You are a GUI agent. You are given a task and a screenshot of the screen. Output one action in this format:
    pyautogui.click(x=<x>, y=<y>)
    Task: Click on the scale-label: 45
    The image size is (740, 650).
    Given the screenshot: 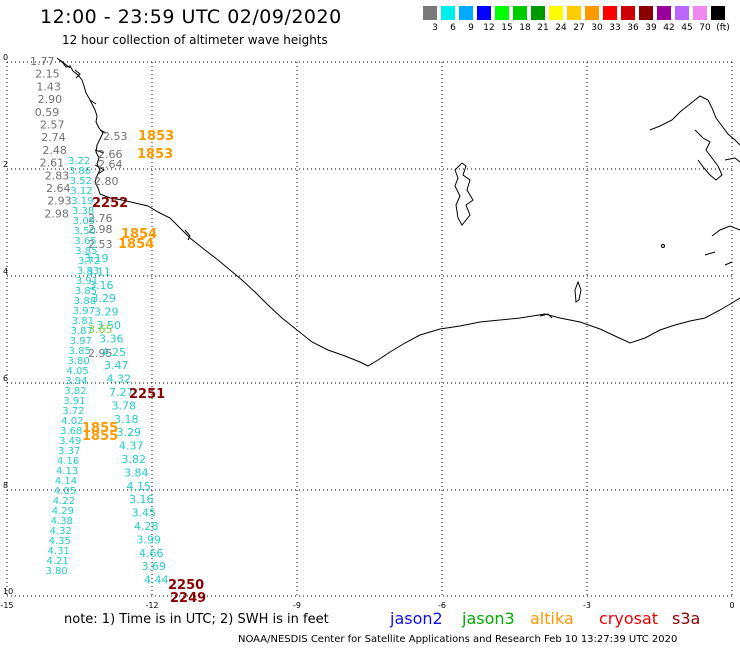 What is the action you would take?
    pyautogui.click(x=687, y=28)
    